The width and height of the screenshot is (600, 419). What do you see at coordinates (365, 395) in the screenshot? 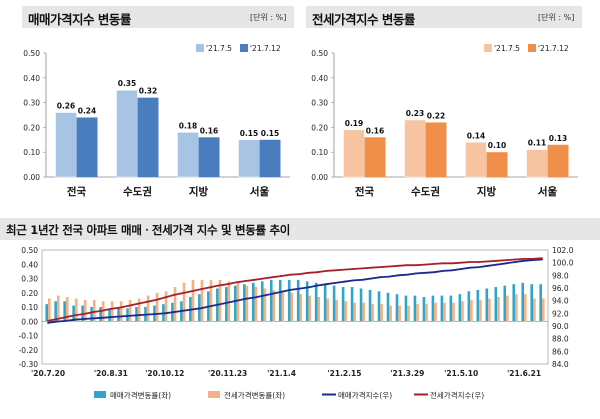
I see `trend-legend-label: 매매가격지수(우)` at bounding box center [365, 395].